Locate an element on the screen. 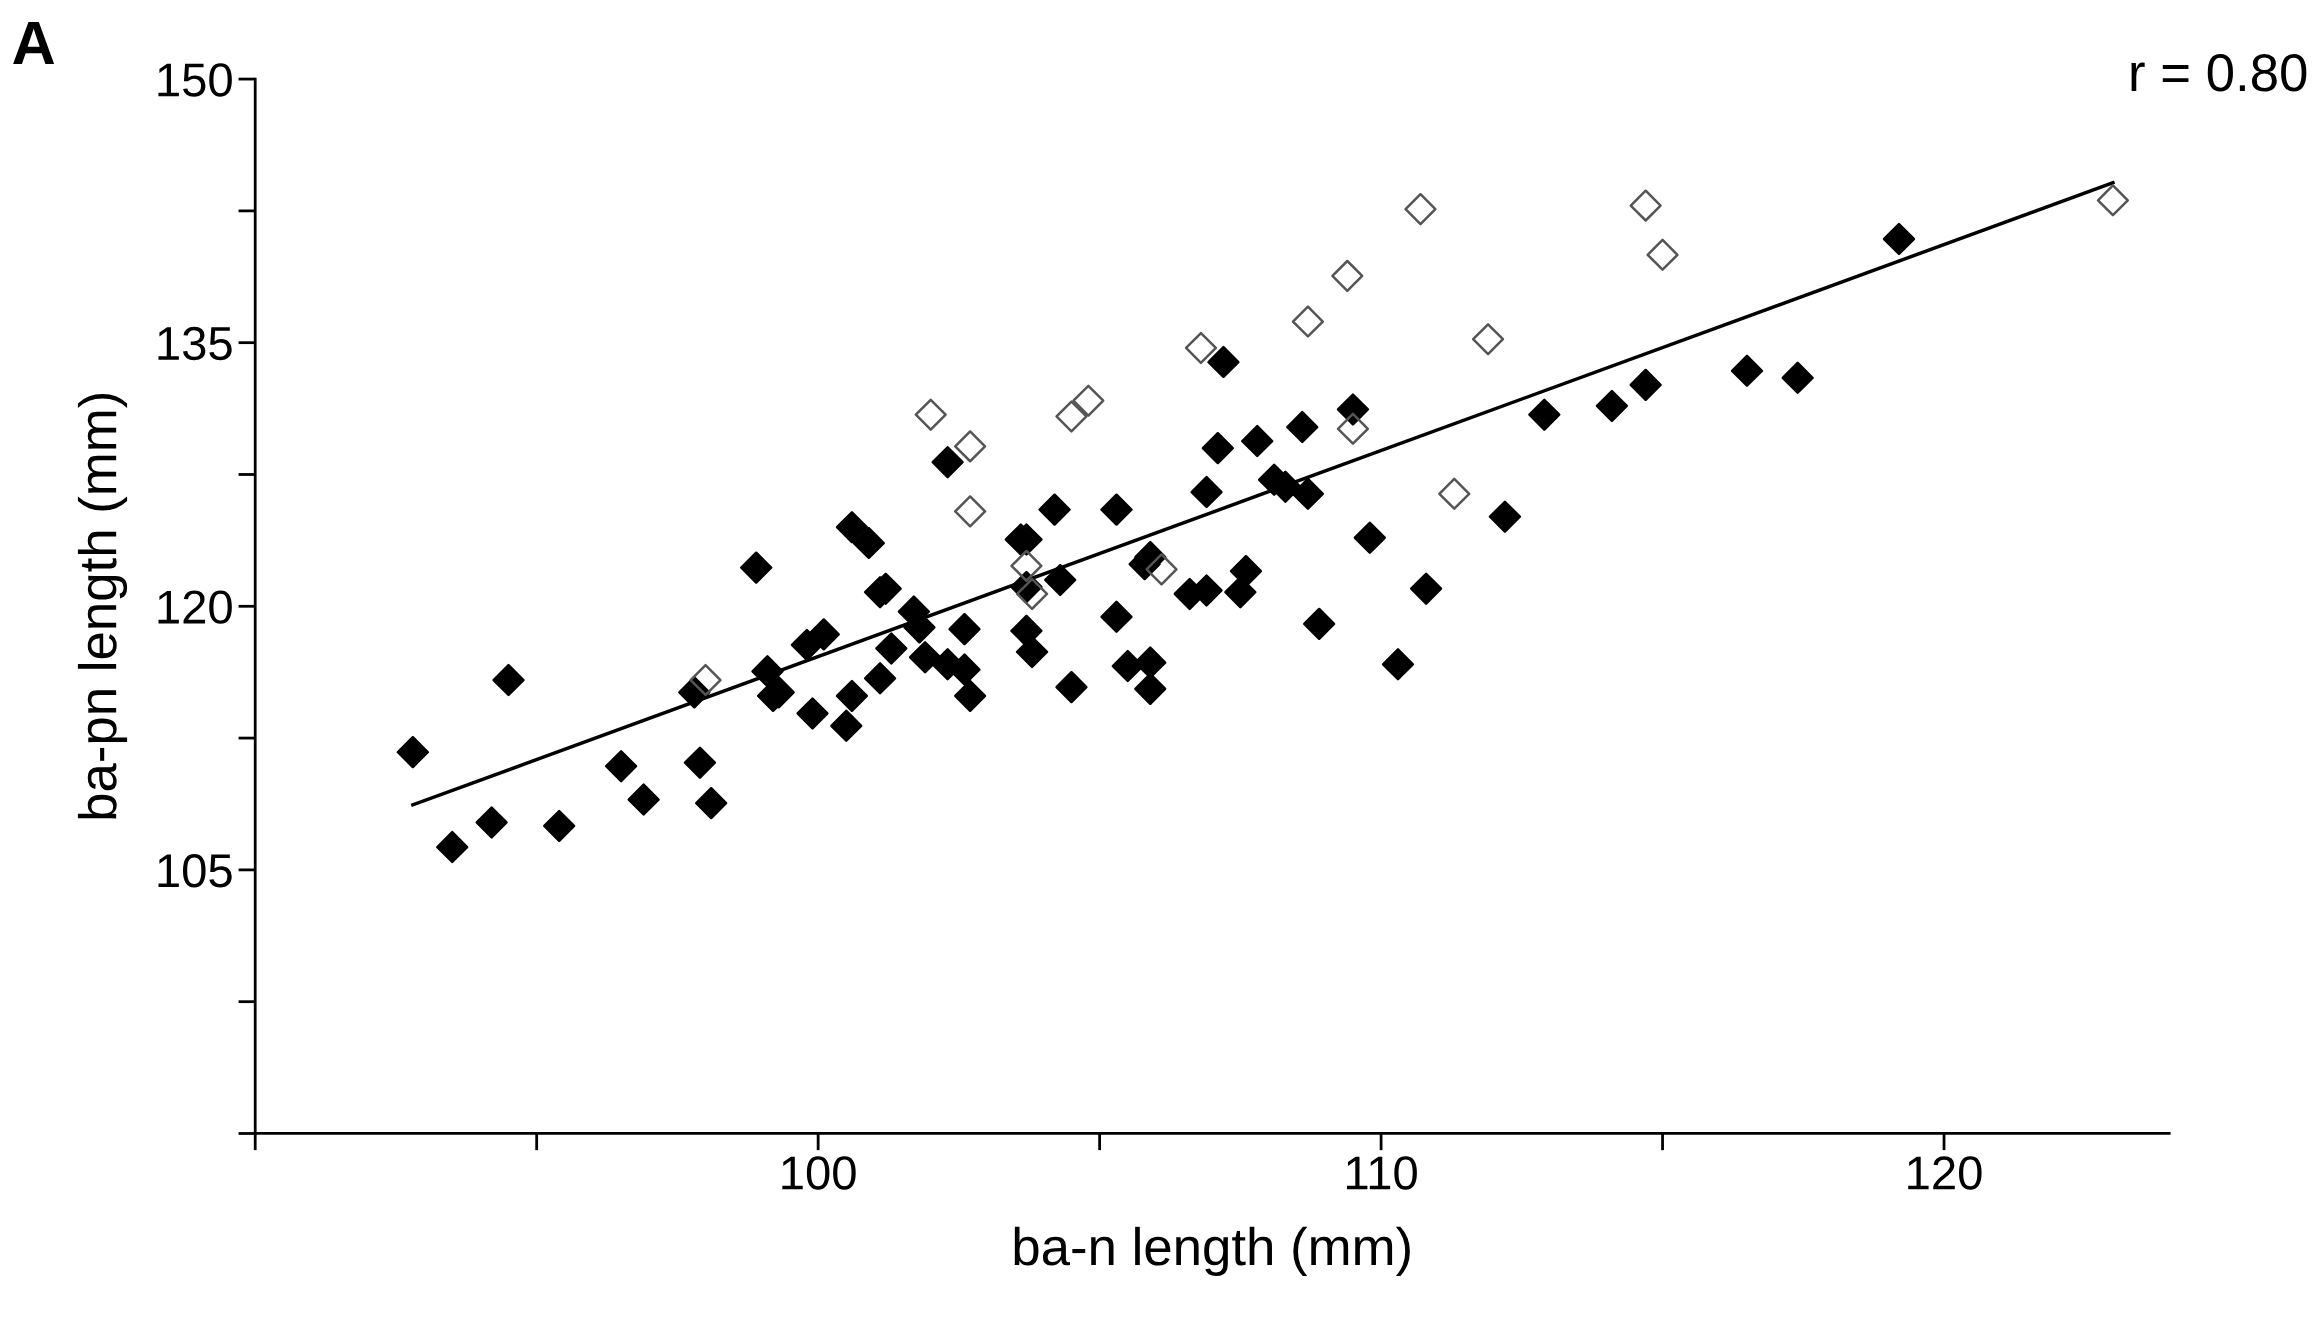 This screenshot has height=1318, width=2320. x-tick-label: 100 is located at coordinates (819, 1173).